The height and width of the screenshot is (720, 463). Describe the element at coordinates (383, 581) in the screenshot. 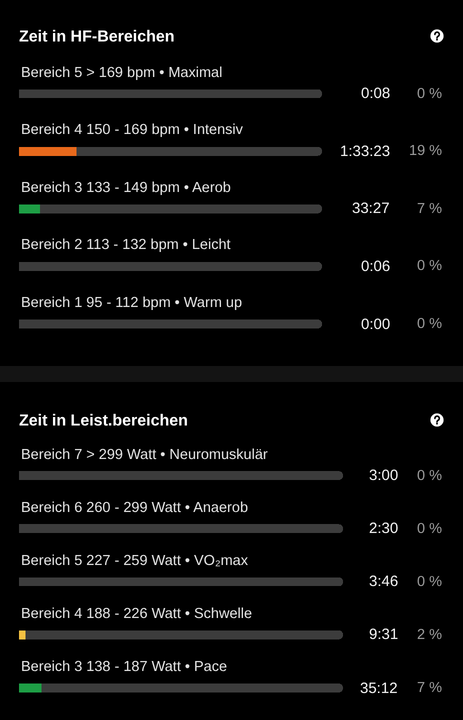

I see `text: 3:46` at that location.